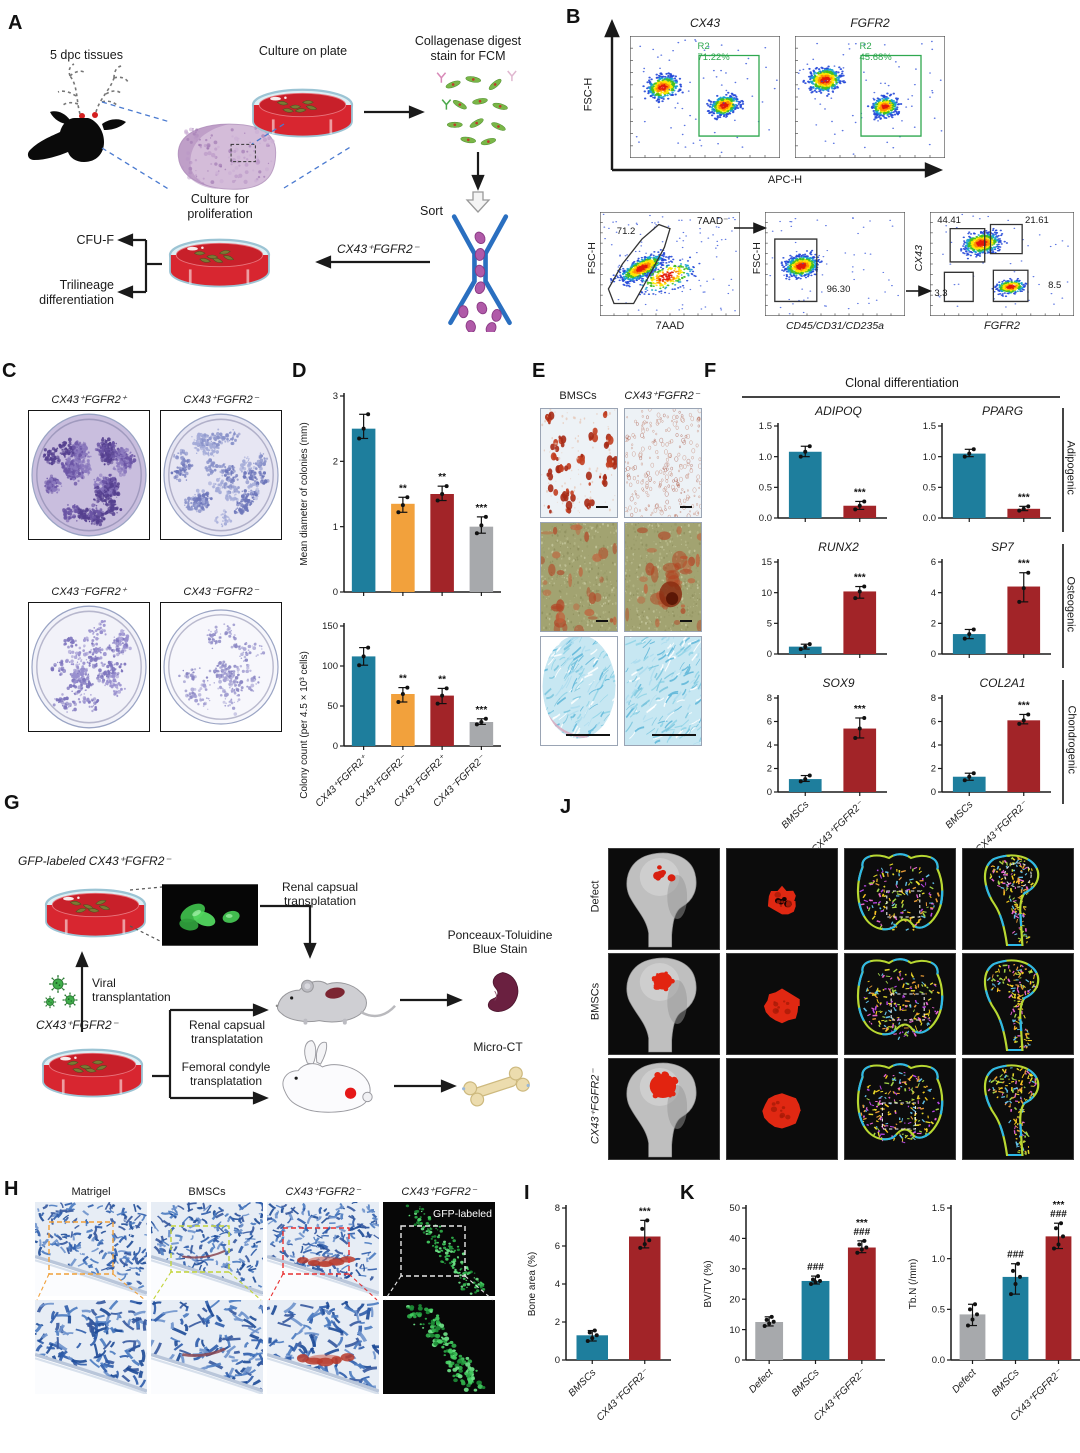 The image size is (1080, 1453). What do you see at coordinates (335, 1002) in the screenshot?
I see `mouse-illustration` at bounding box center [335, 1002].